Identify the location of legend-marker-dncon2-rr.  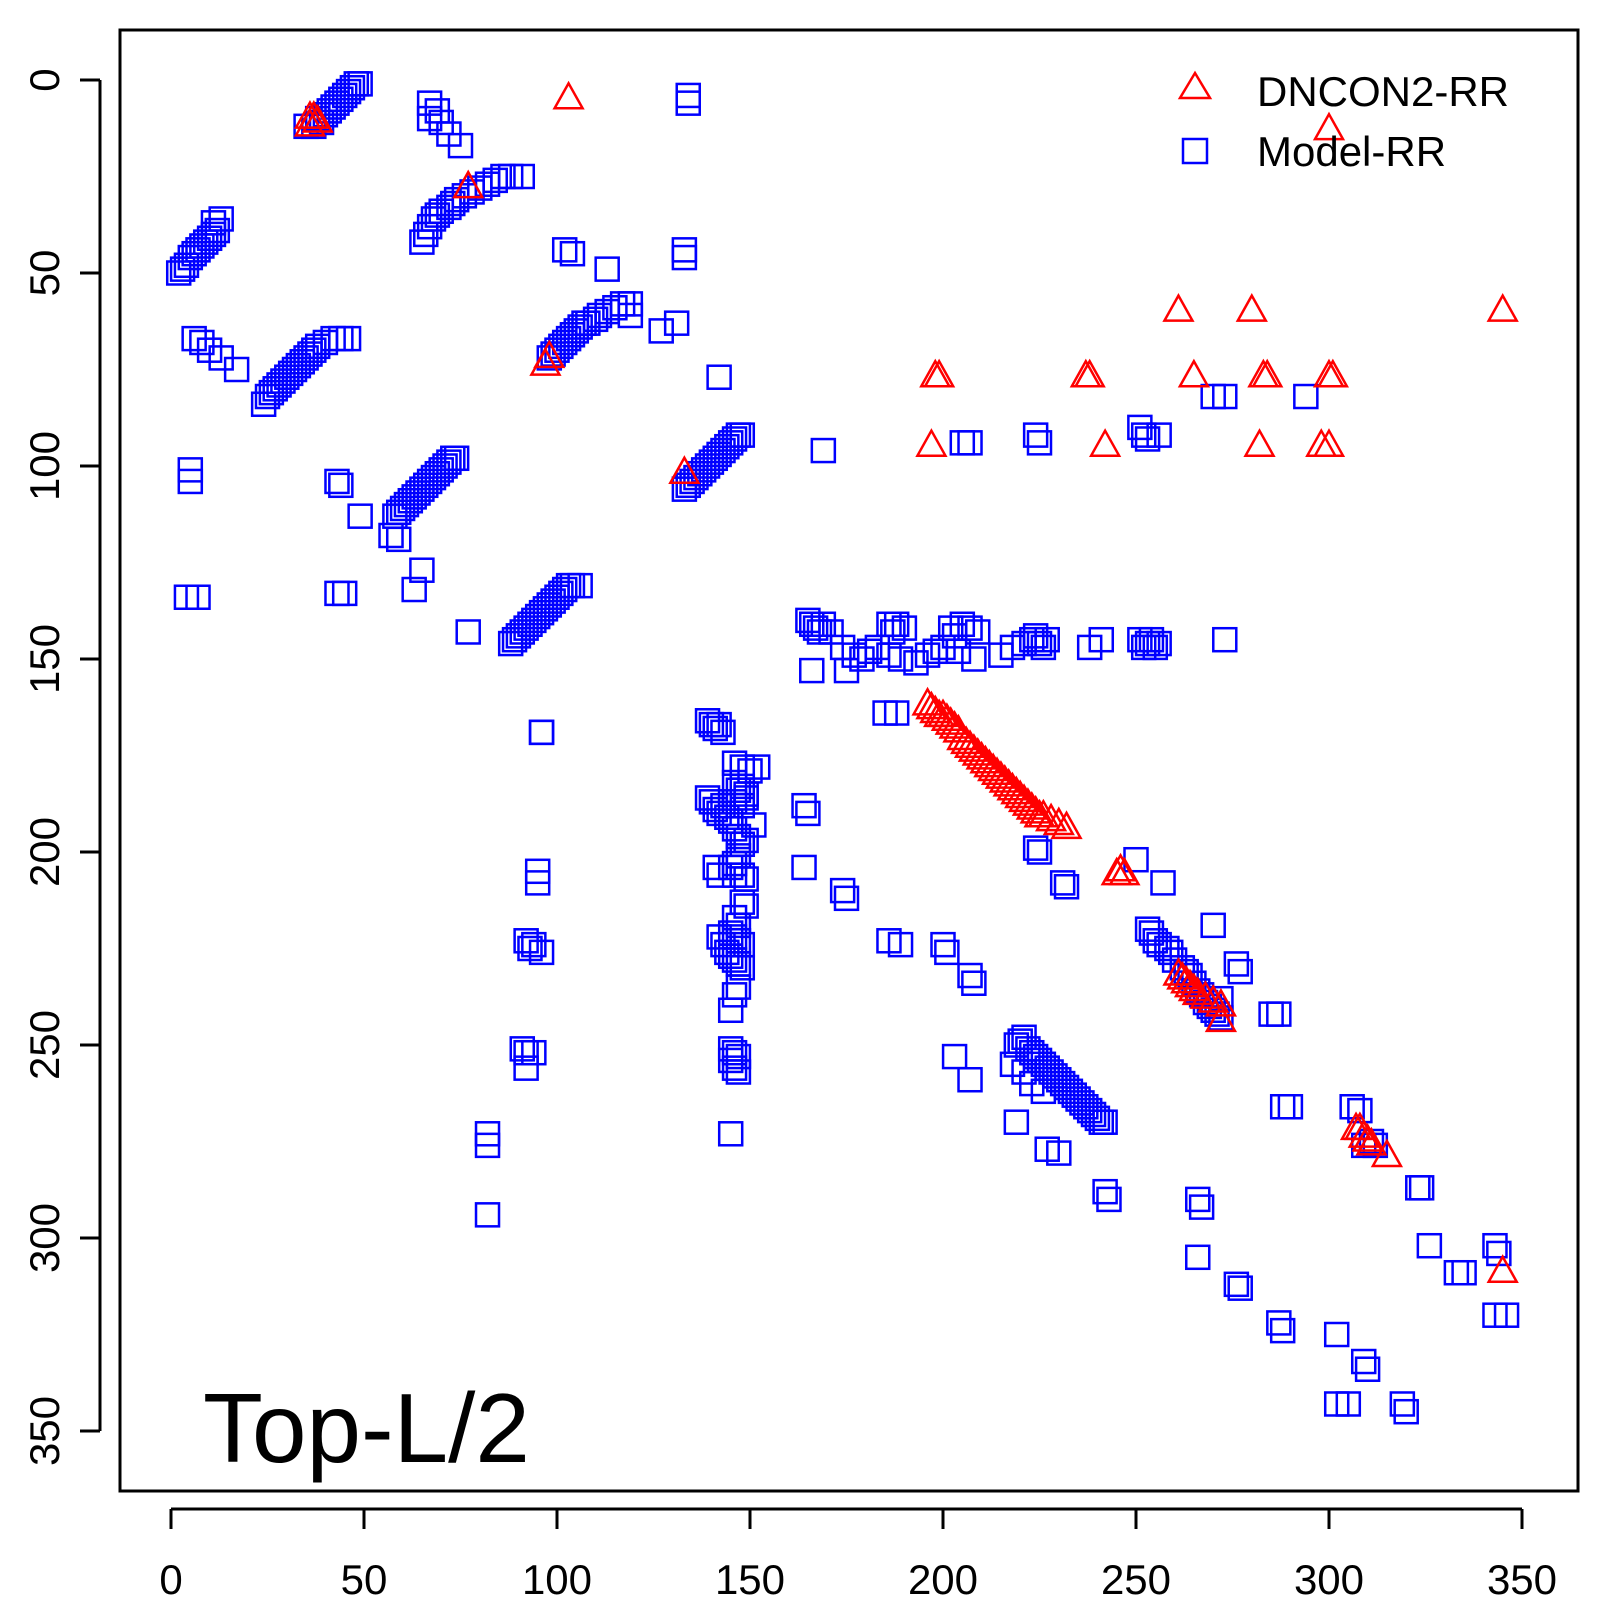
(1195, 85).